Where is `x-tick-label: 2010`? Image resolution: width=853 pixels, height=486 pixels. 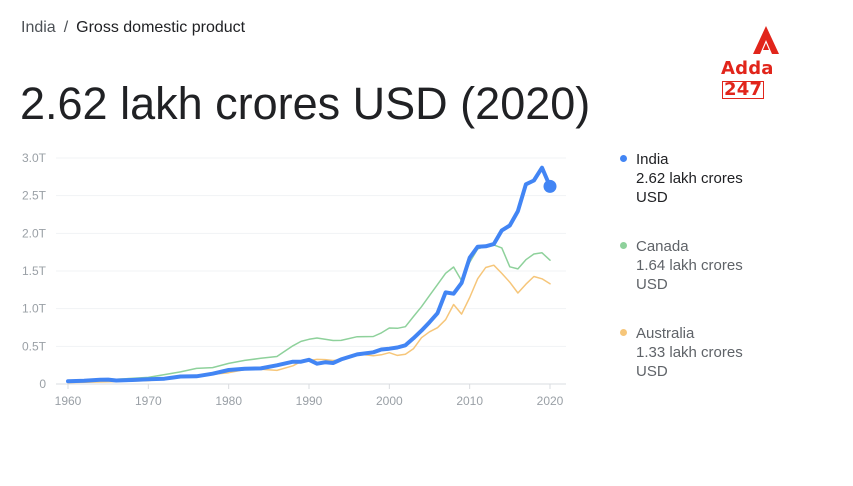 x-tick-label: 2010 is located at coordinates (469, 401).